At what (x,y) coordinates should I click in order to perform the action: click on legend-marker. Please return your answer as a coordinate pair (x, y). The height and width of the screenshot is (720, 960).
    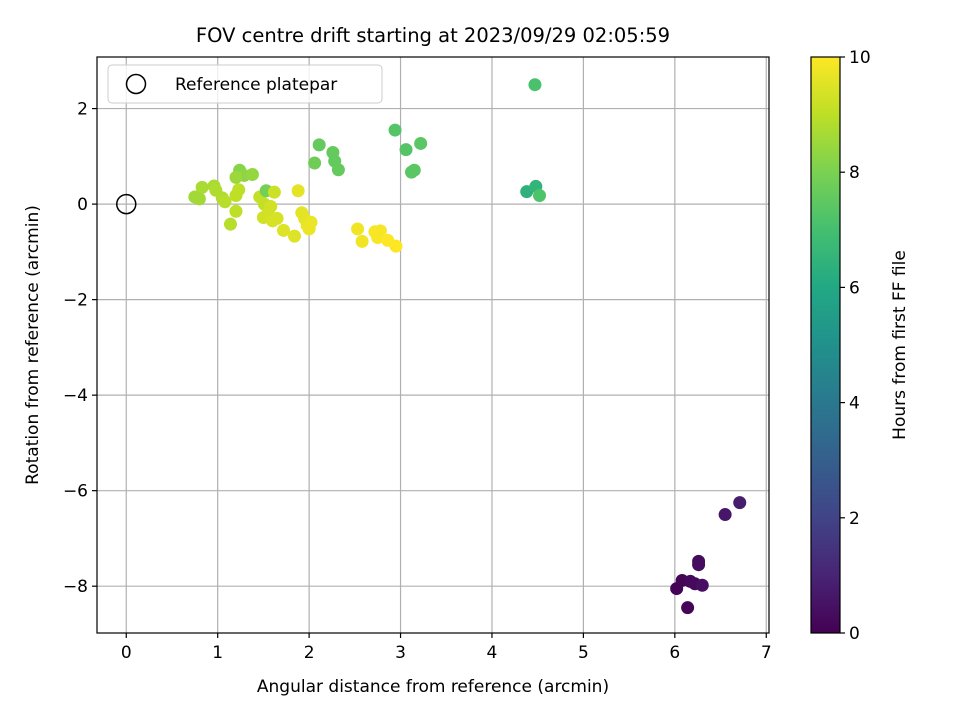
    Looking at the image, I should click on (136, 84).